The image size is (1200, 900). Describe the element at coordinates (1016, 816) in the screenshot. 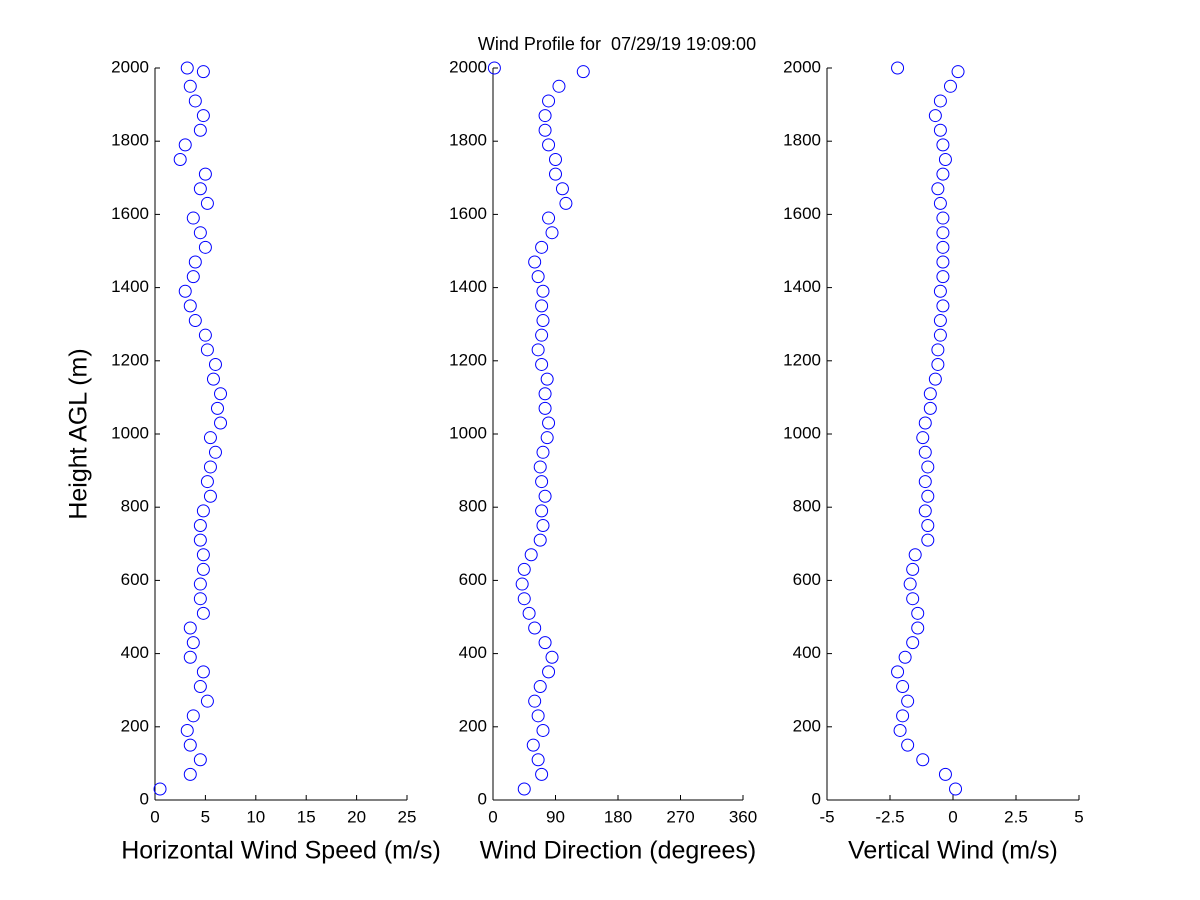

I see `x-tick-label: 2.5` at that location.